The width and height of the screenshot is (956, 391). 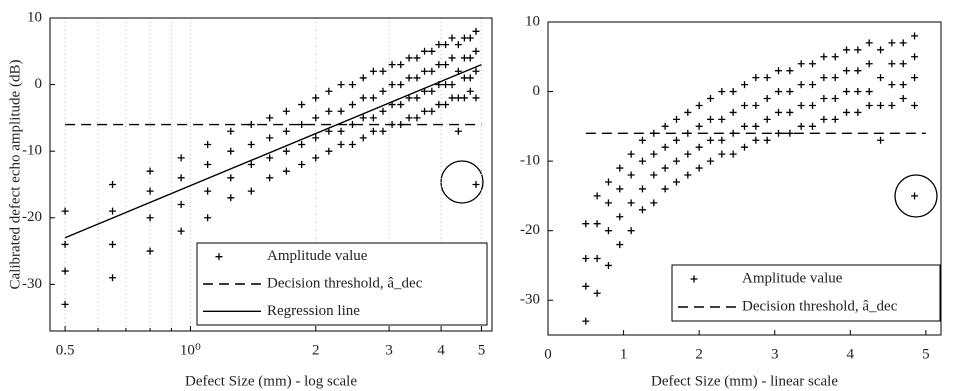 I want to click on y-tick-label: 10, so click(x=34, y=17).